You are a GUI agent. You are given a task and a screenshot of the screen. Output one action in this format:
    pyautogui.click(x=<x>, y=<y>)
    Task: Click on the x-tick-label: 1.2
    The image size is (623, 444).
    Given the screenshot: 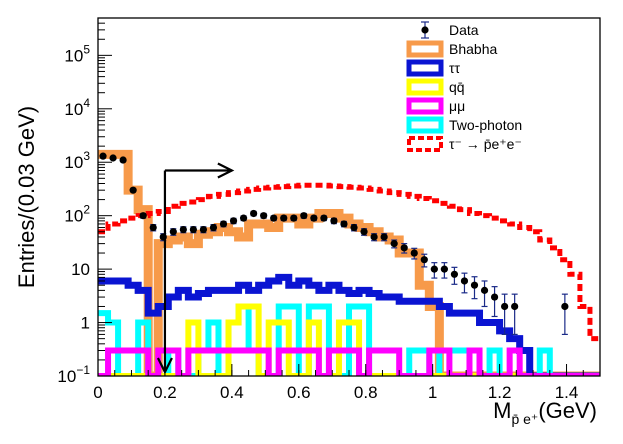 What is the action you would take?
    pyautogui.click(x=500, y=392)
    